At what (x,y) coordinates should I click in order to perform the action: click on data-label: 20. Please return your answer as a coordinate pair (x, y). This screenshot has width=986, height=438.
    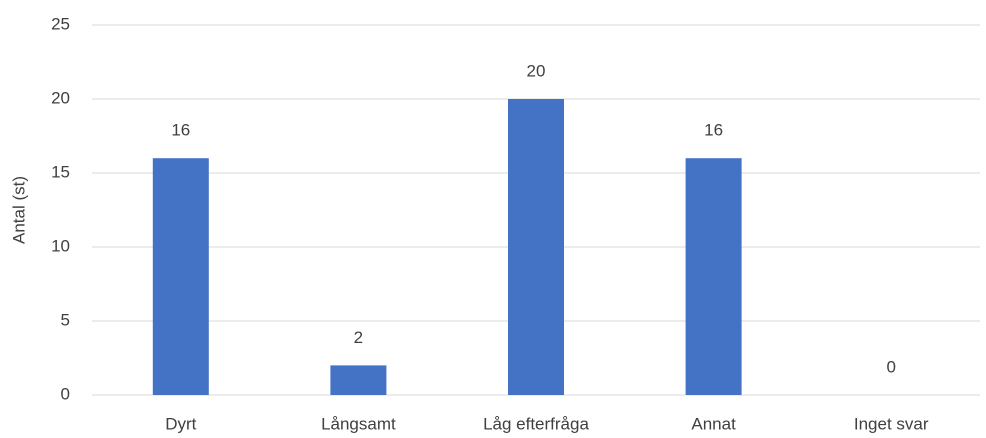
    Looking at the image, I should click on (536, 70).